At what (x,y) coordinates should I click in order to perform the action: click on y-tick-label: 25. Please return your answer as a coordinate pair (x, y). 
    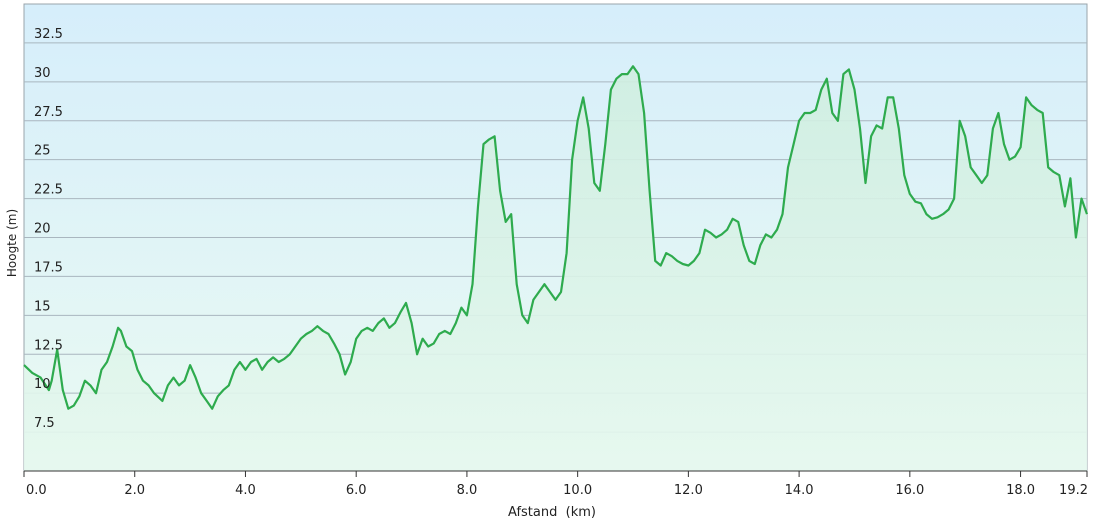
    Looking at the image, I should click on (42, 151).